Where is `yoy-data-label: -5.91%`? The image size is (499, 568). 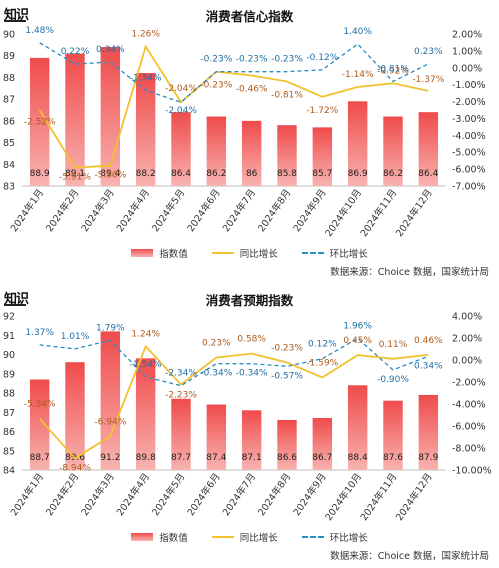
yoy-data-label: -5.91% is located at coordinates (75, 178).